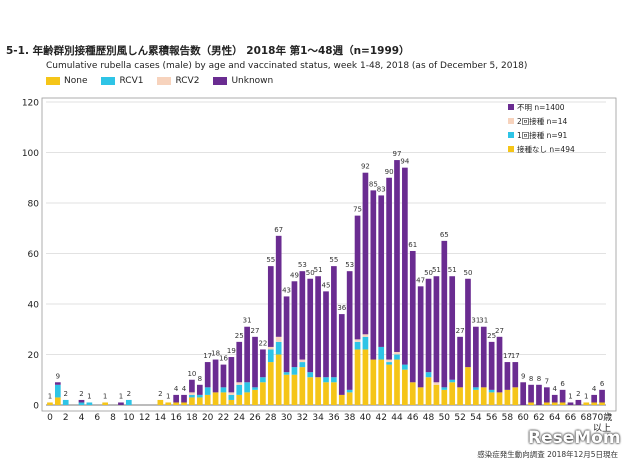 Image resolution: width=640 pixels, height=463 pixels. I want to click on data-label: 55, so click(333, 260).